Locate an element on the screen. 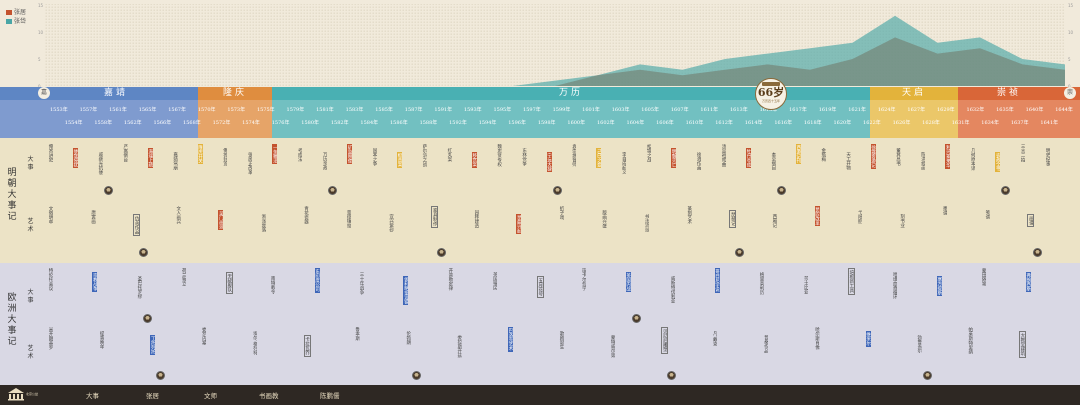 Image resolution: width=1080 pixels, height=405 pixels. ming-event-entry: 红丸案 is located at coordinates (449, 155).